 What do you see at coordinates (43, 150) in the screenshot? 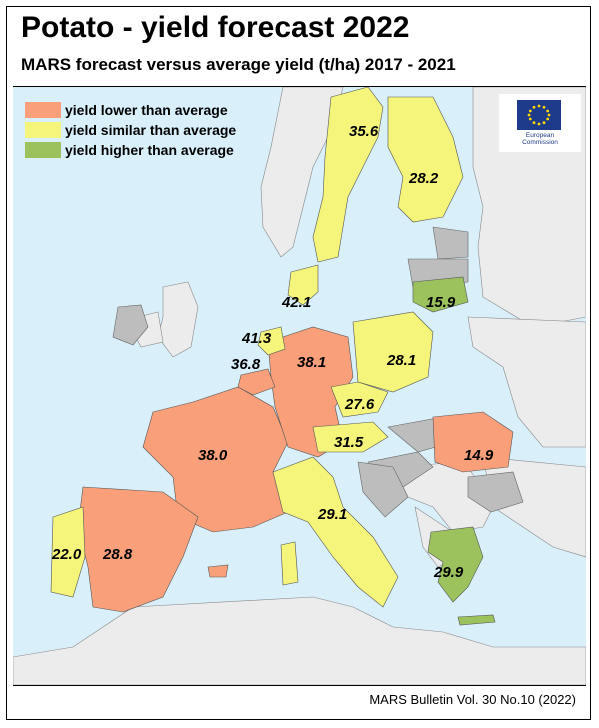
I see `legend-swatch-higher` at bounding box center [43, 150].